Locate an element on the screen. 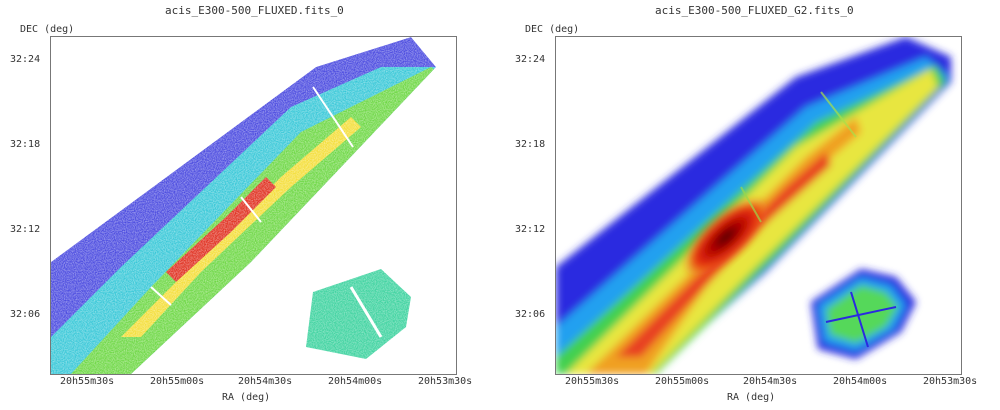  left-x-tick: 20h55m30s is located at coordinates (87, 381).